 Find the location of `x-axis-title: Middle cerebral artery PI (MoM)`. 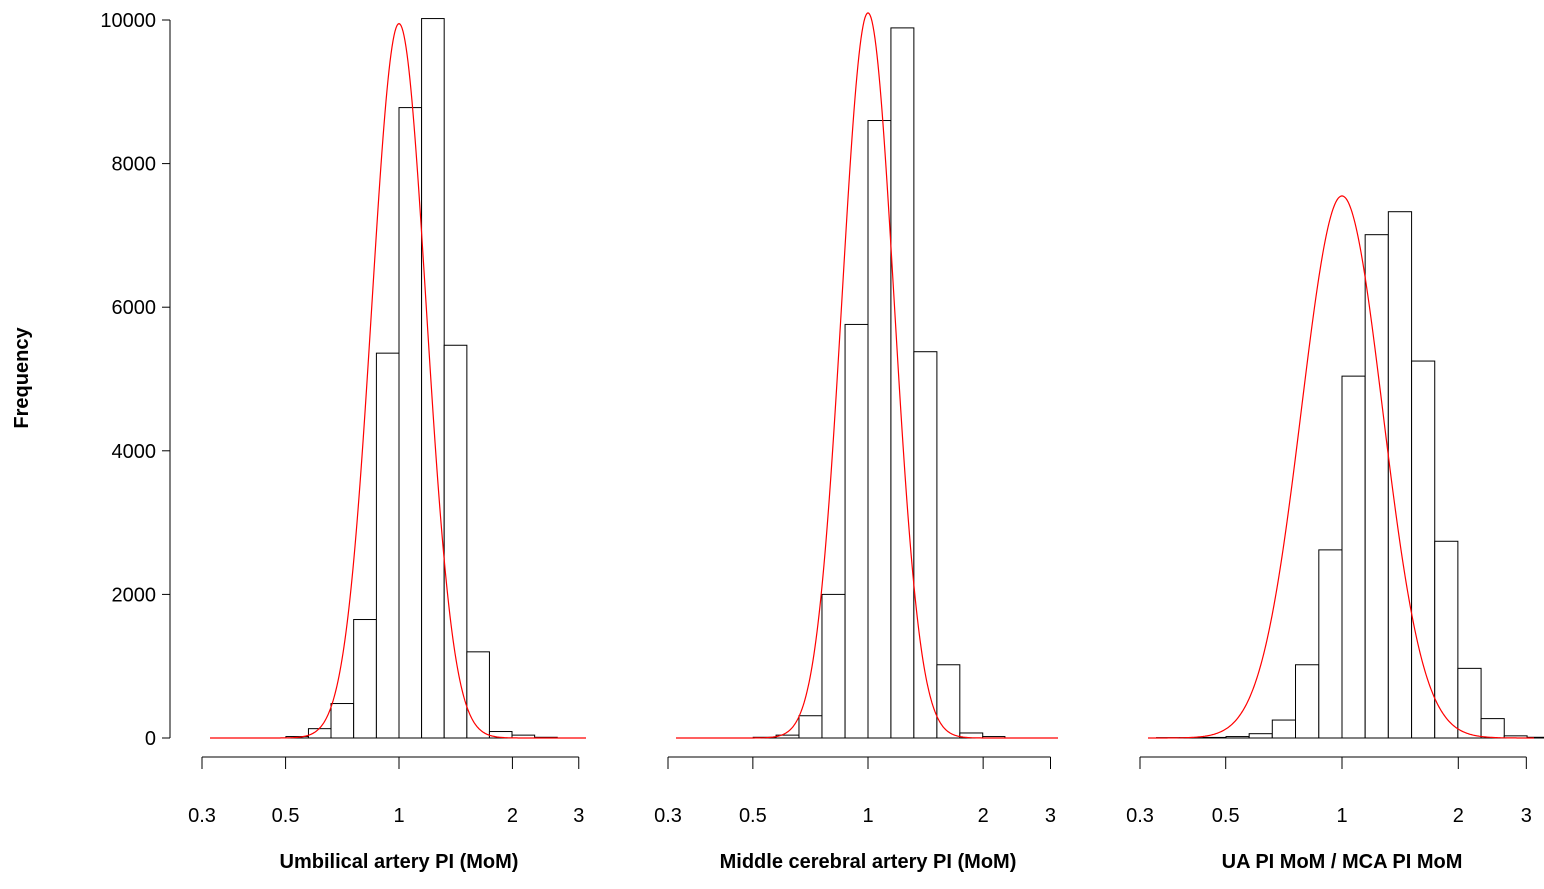

x-axis-title: Middle cerebral artery PI (MoM) is located at coordinates (868, 862).